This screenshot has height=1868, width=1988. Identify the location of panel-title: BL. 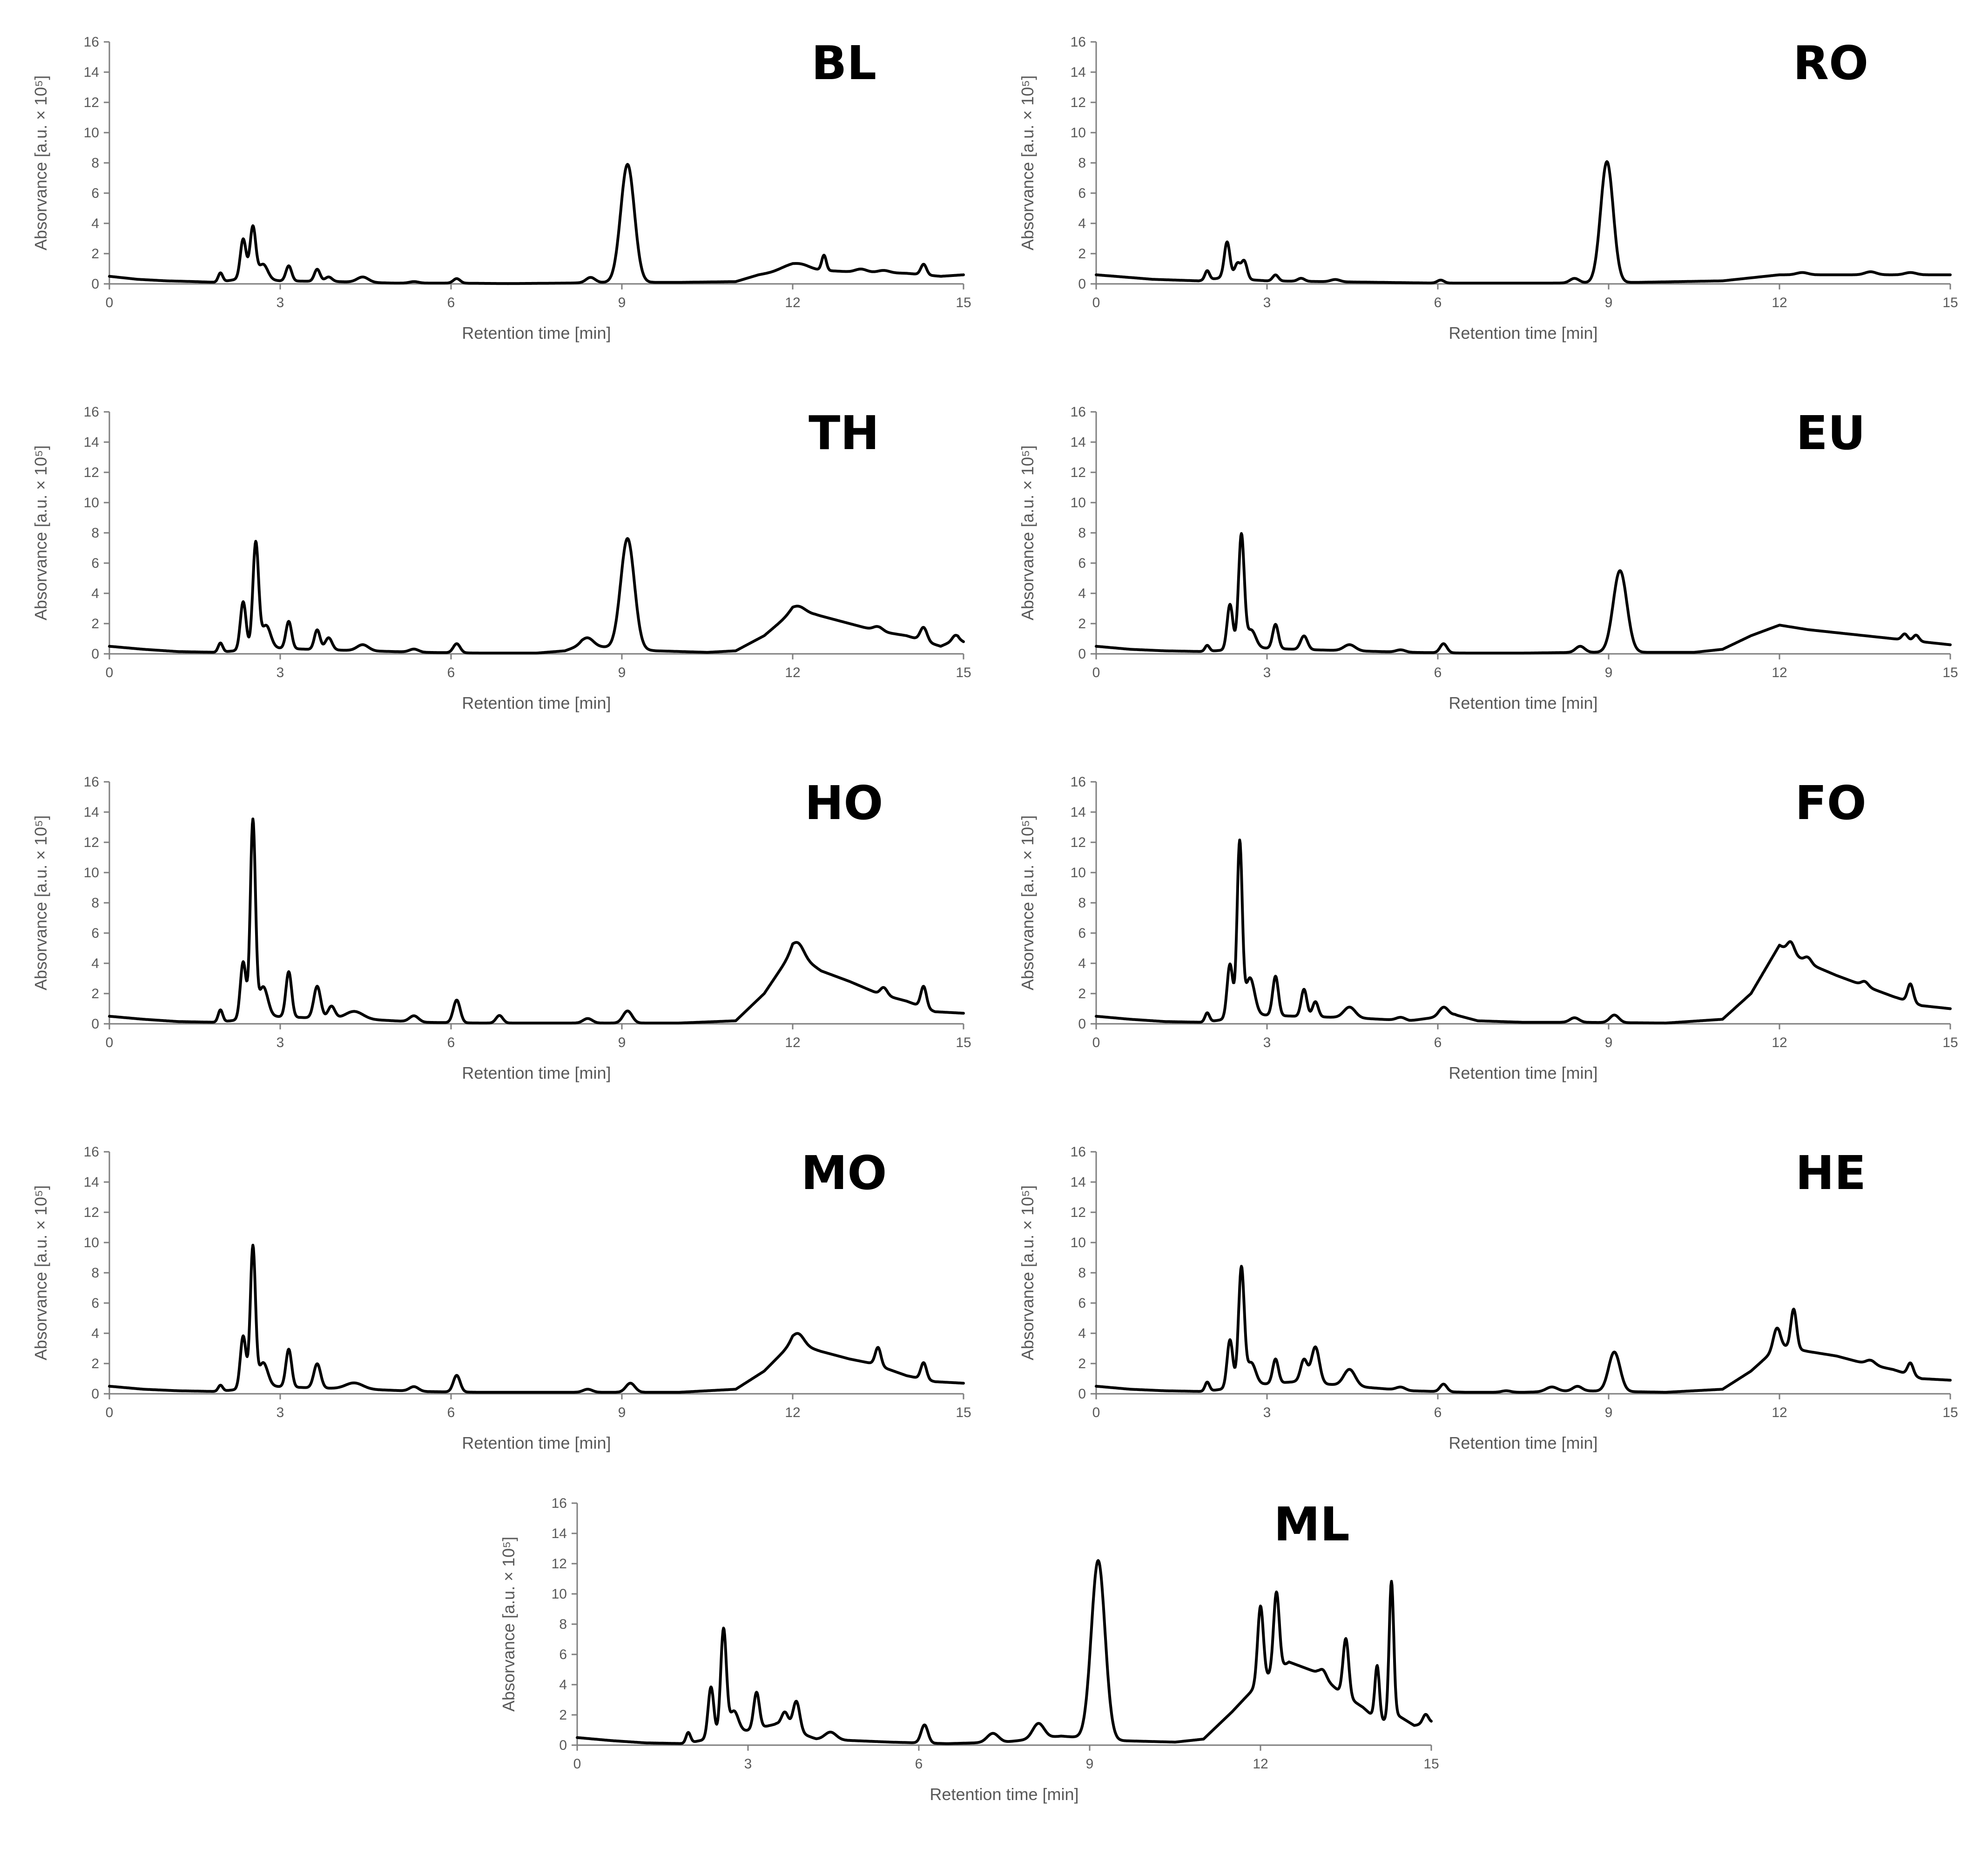
(843, 63).